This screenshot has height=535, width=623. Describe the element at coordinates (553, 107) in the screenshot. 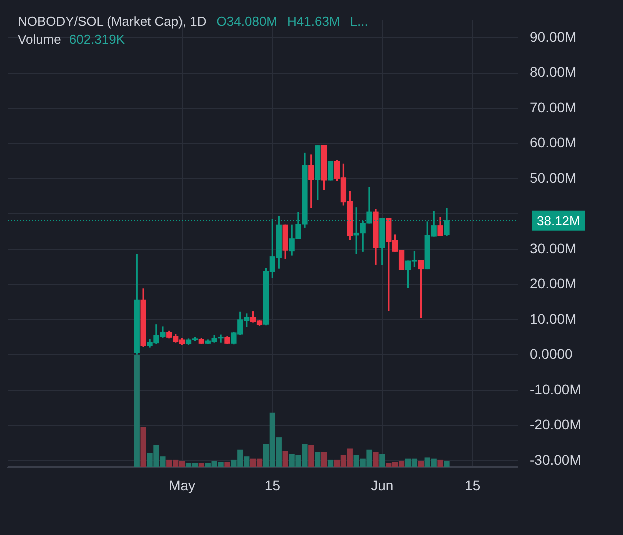

I see `y-tick-label: 70.00M` at that location.